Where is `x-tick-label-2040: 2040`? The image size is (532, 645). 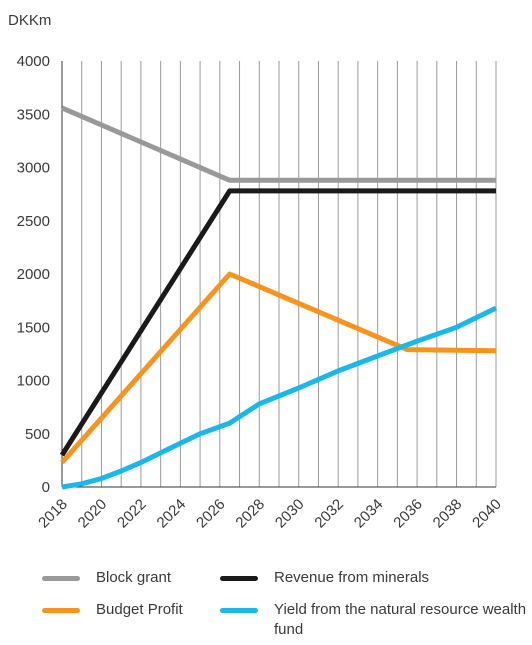 x-tick-label-2040: 2040 is located at coordinates (487, 514).